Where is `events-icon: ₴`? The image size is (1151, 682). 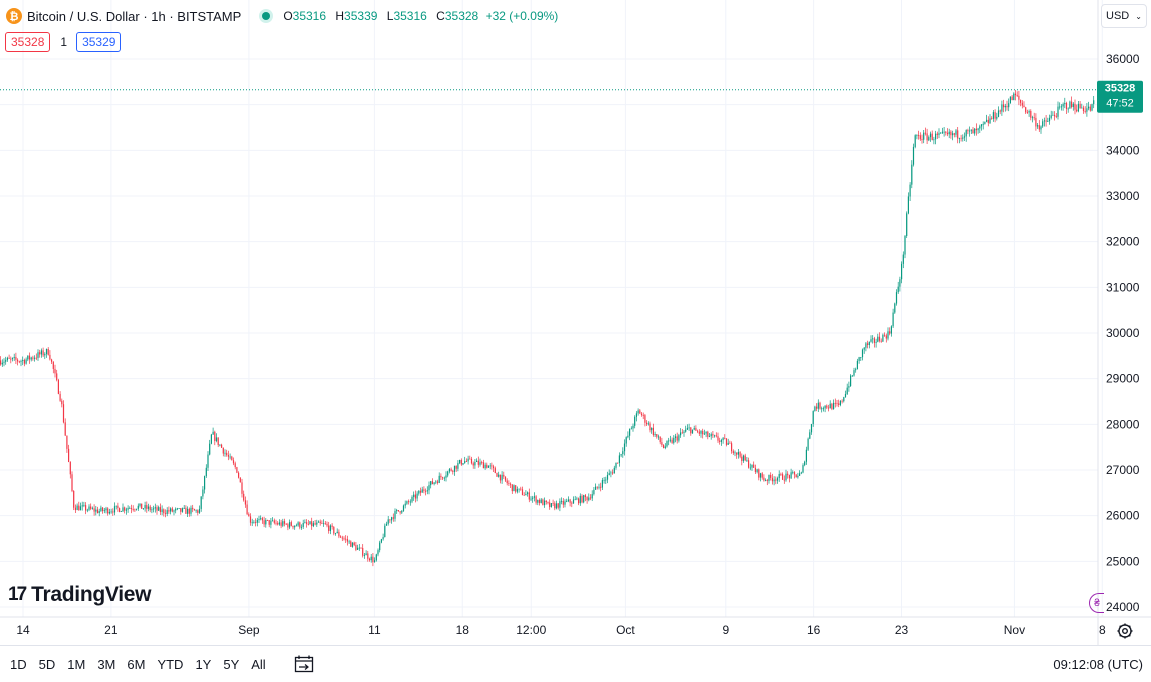 events-icon: ₴ is located at coordinates (1096, 603).